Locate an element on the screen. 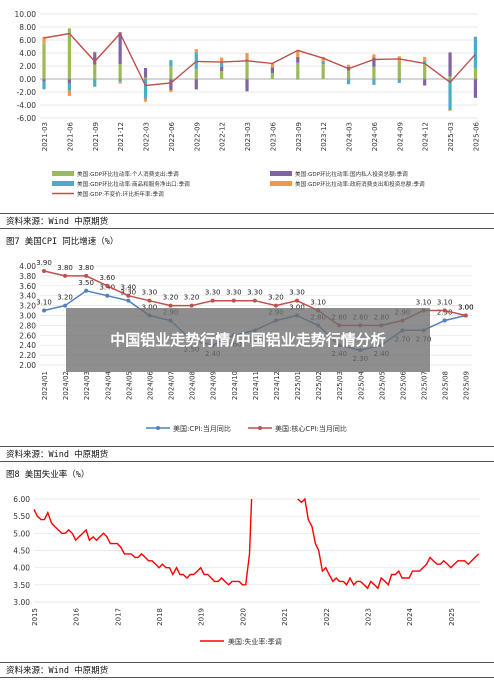 Image resolution: width=494 pixels, height=682 pixels. cpi-point is located at coordinates (107, 295).